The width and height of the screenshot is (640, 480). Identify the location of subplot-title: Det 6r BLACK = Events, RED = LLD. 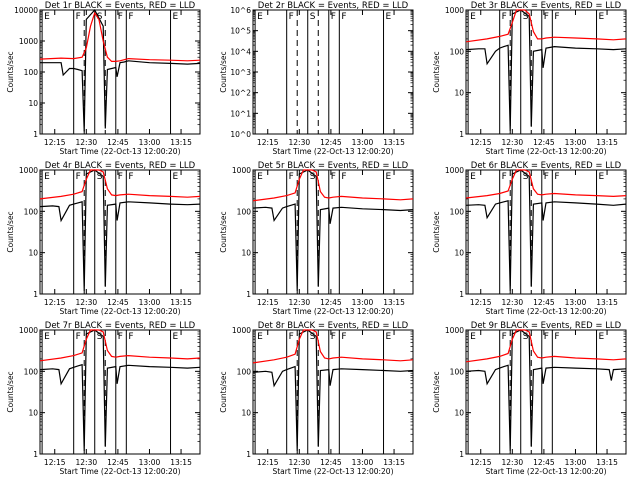
(546, 166).